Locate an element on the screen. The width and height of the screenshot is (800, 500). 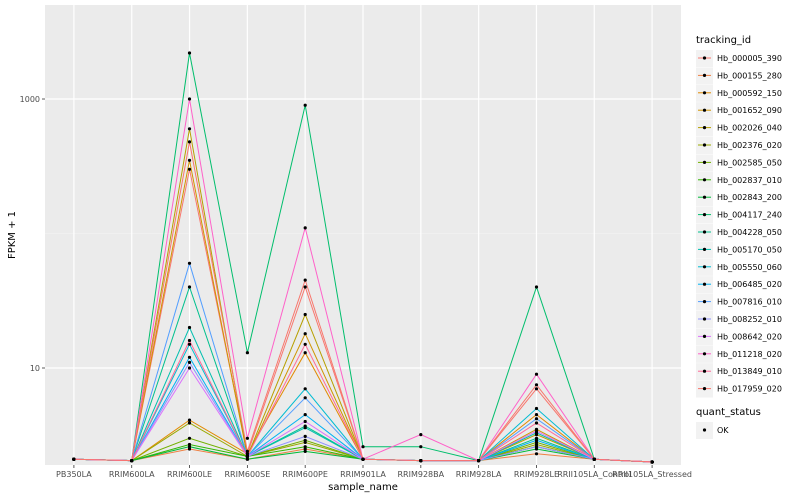
y-axis-title: FPKM + 1 is located at coordinates (12, 235).